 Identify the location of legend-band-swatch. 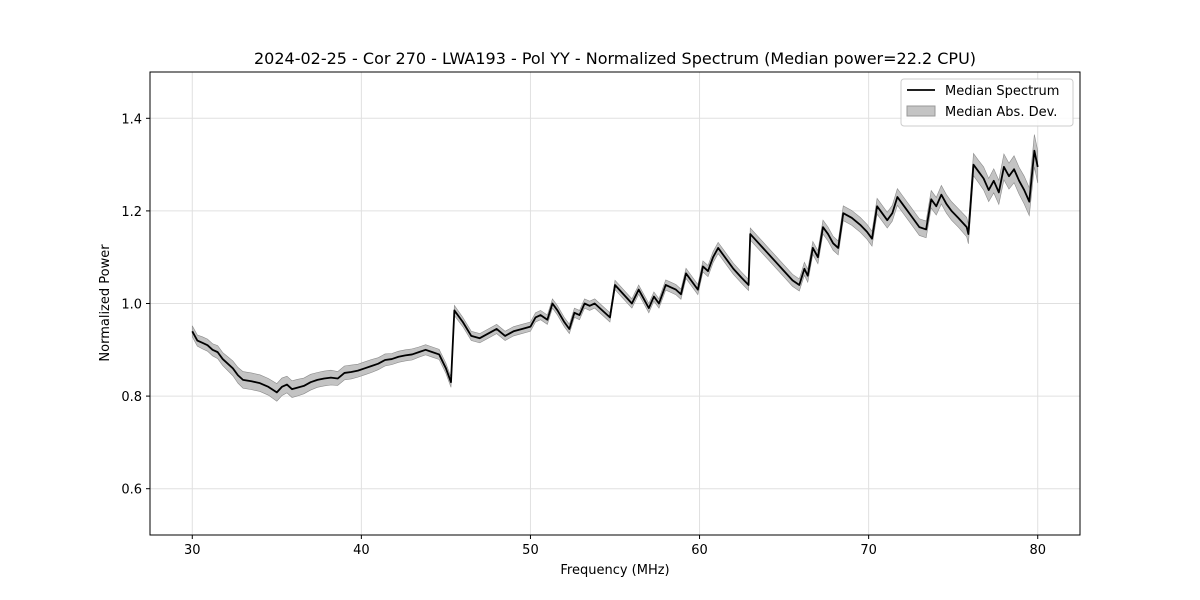
(921, 111).